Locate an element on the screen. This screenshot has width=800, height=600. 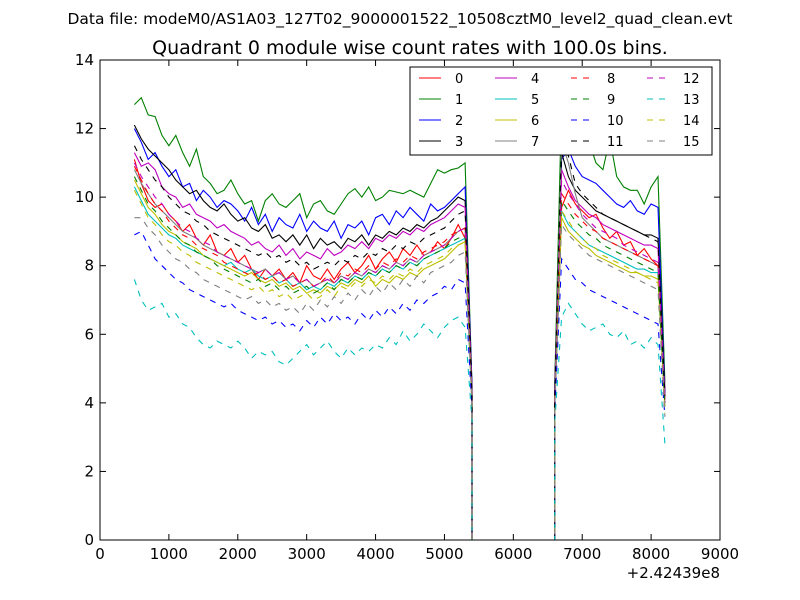
x-tick-label: 0 is located at coordinates (100, 554).